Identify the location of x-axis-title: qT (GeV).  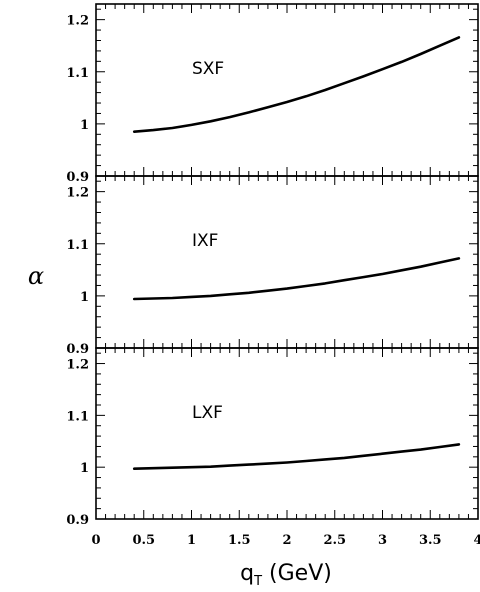
(286, 575).